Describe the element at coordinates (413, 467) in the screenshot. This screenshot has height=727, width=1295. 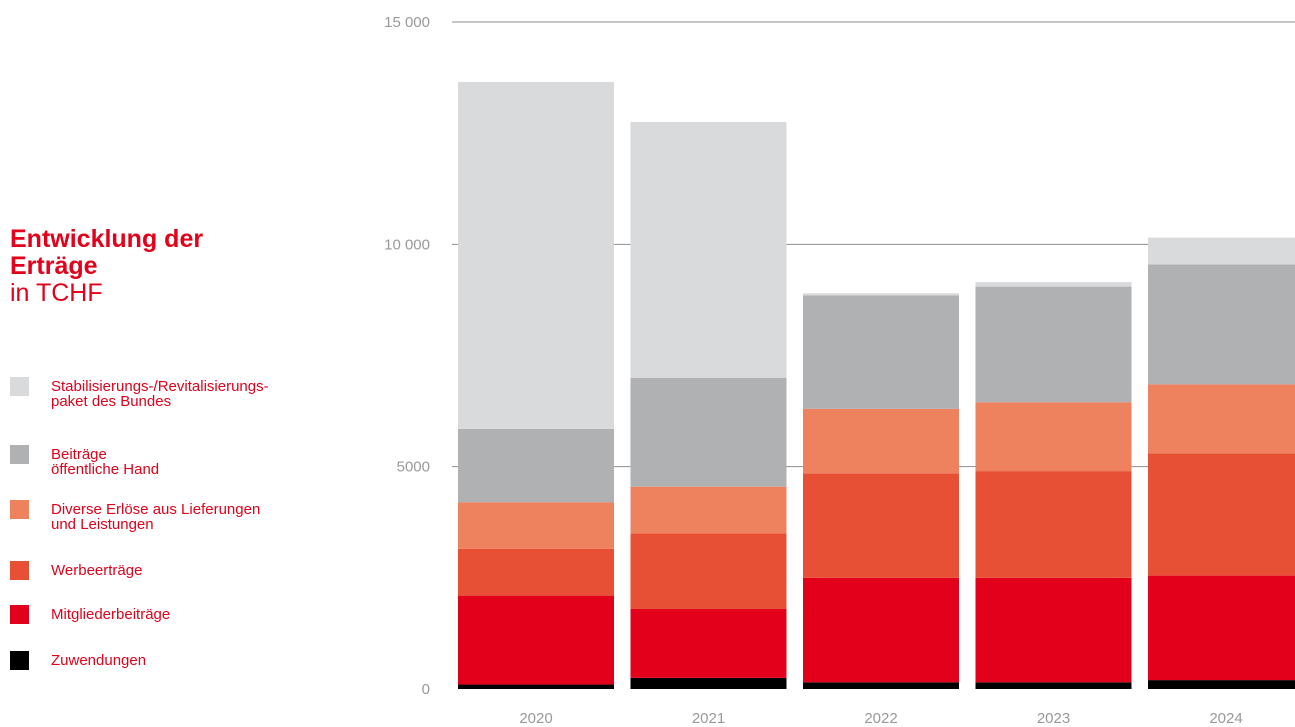
I see `y-tick-label-5000: 5000` at that location.